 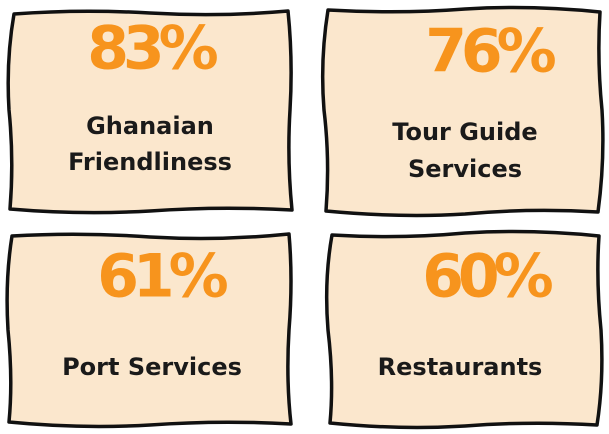 I want to click on stat-label: Friendliness, so click(x=150, y=162).